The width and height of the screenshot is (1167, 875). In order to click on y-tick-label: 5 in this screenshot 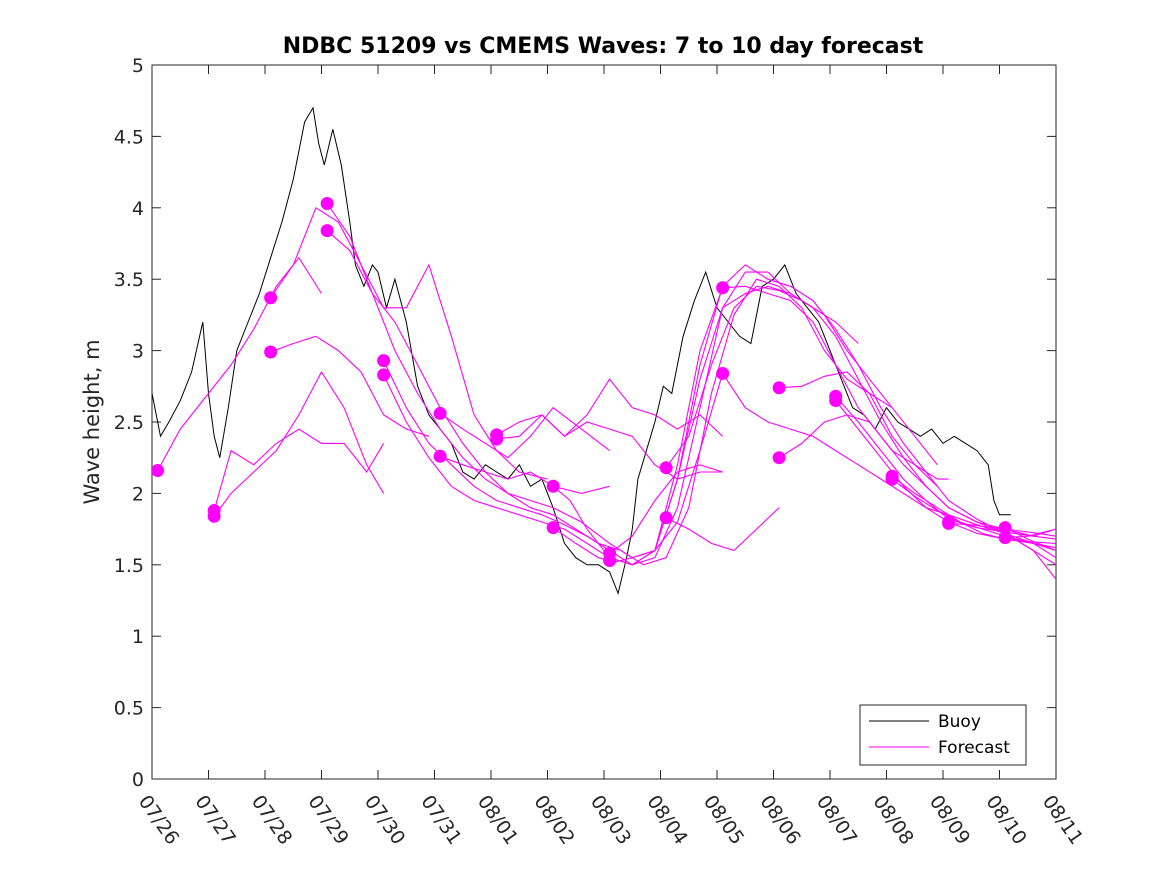, I will do `click(138, 66)`.